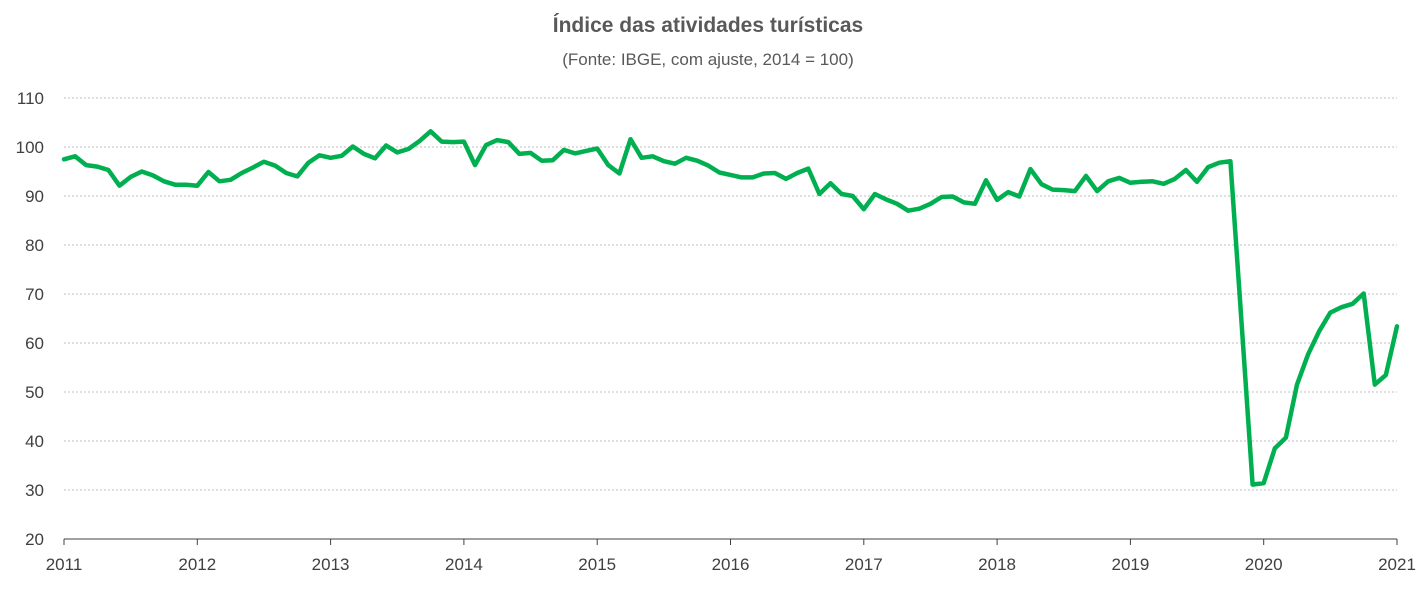 The image size is (1417, 590). I want to click on y-tick-label: 30, so click(34, 490).